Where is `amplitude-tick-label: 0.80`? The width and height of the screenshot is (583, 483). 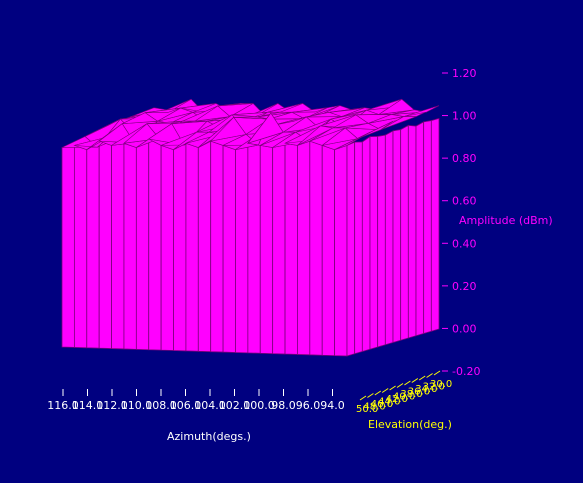 amplitude-tick-label: 0.80 is located at coordinates (464, 158).